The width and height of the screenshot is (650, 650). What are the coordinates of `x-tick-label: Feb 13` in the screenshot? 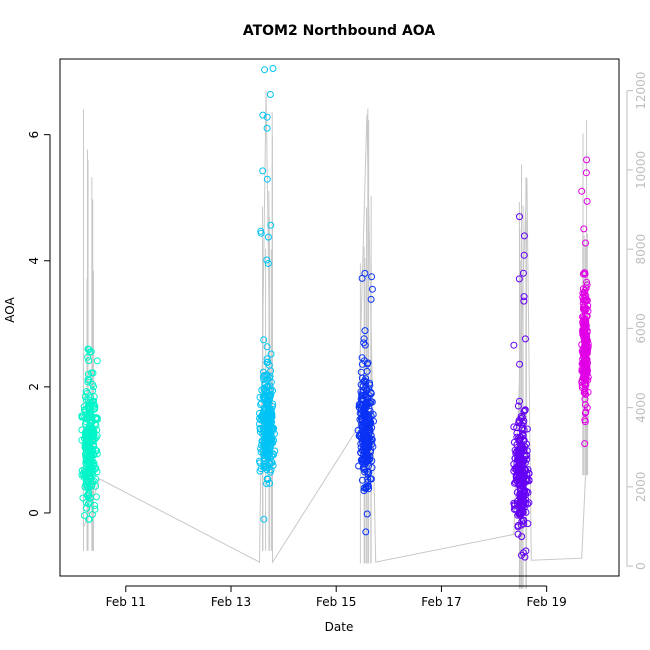 It's located at (231, 602).